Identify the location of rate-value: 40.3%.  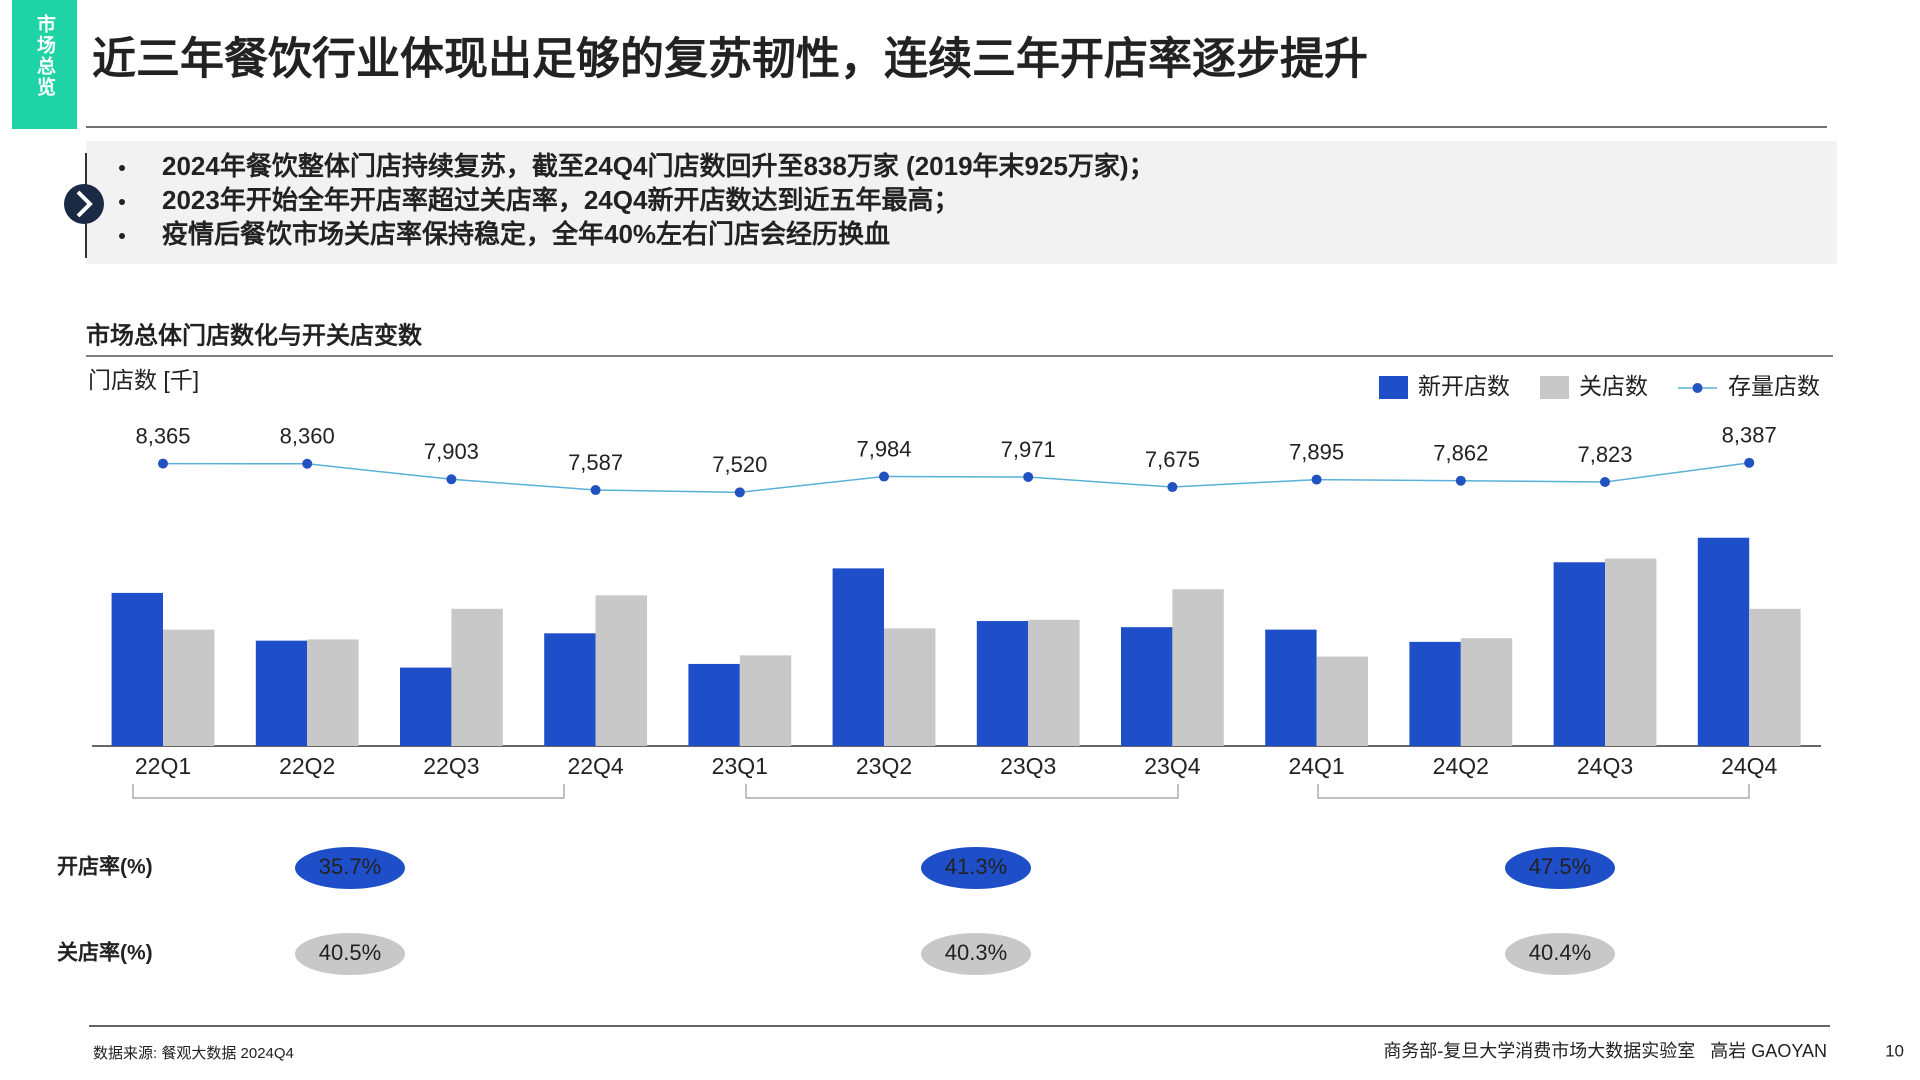
(976, 952).